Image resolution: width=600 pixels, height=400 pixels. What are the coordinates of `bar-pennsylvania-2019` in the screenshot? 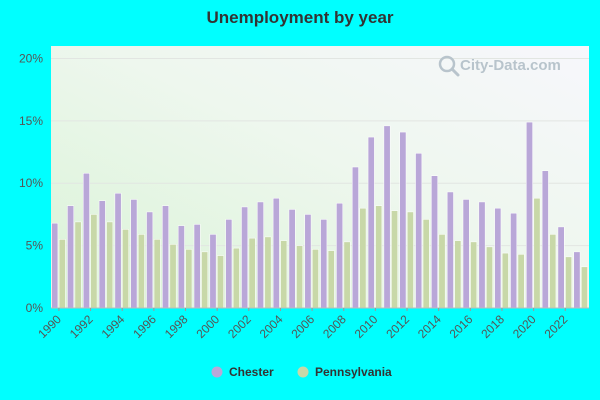 It's located at (521, 281).